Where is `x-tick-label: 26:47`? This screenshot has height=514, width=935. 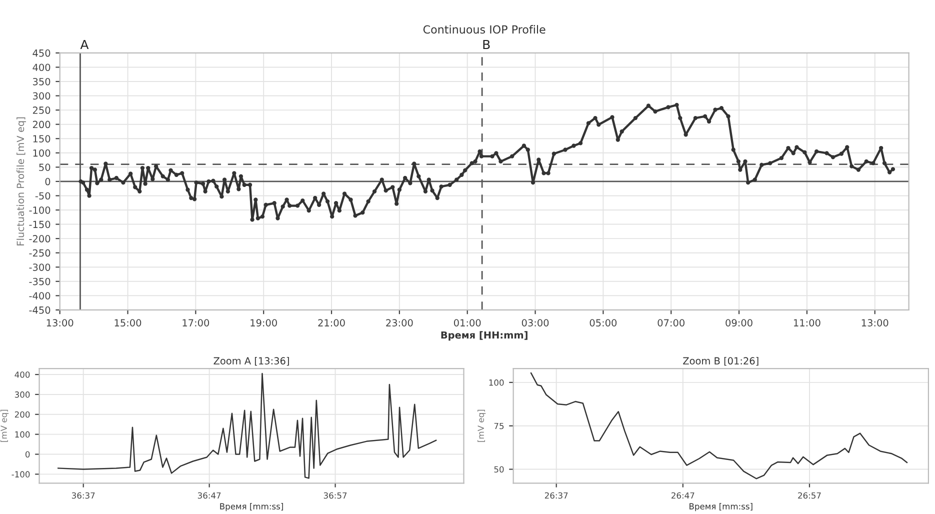 x-tick-label: 26:47 is located at coordinates (683, 495).